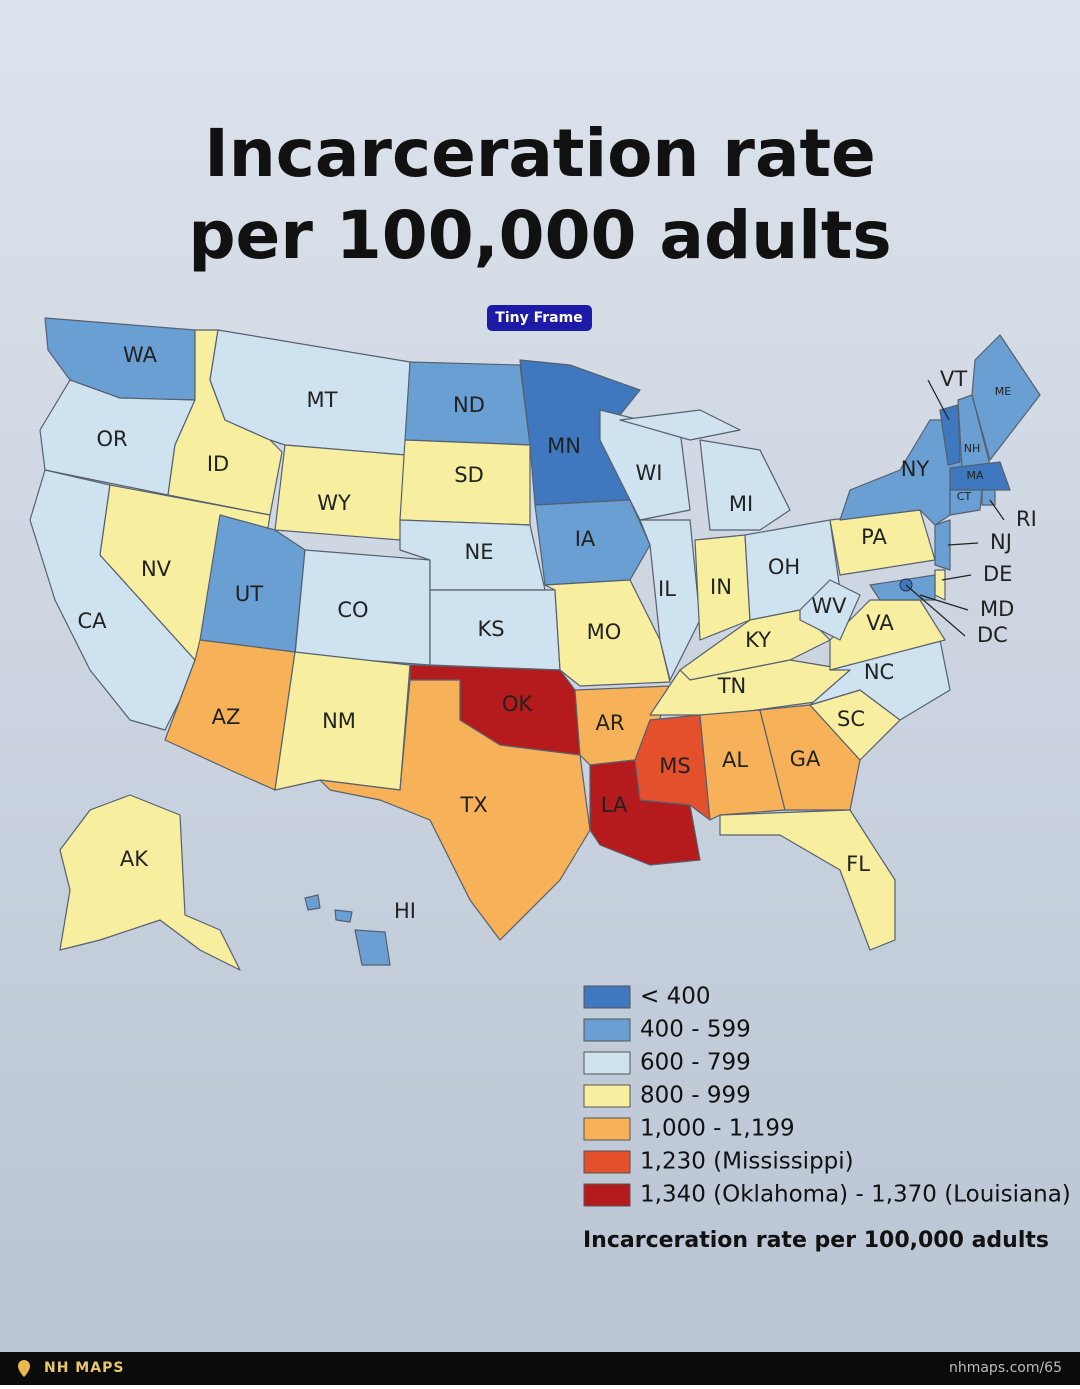 The width and height of the screenshot is (1080, 1389). Describe the element at coordinates (784, 567) in the screenshot. I see `state-label: OH` at that location.